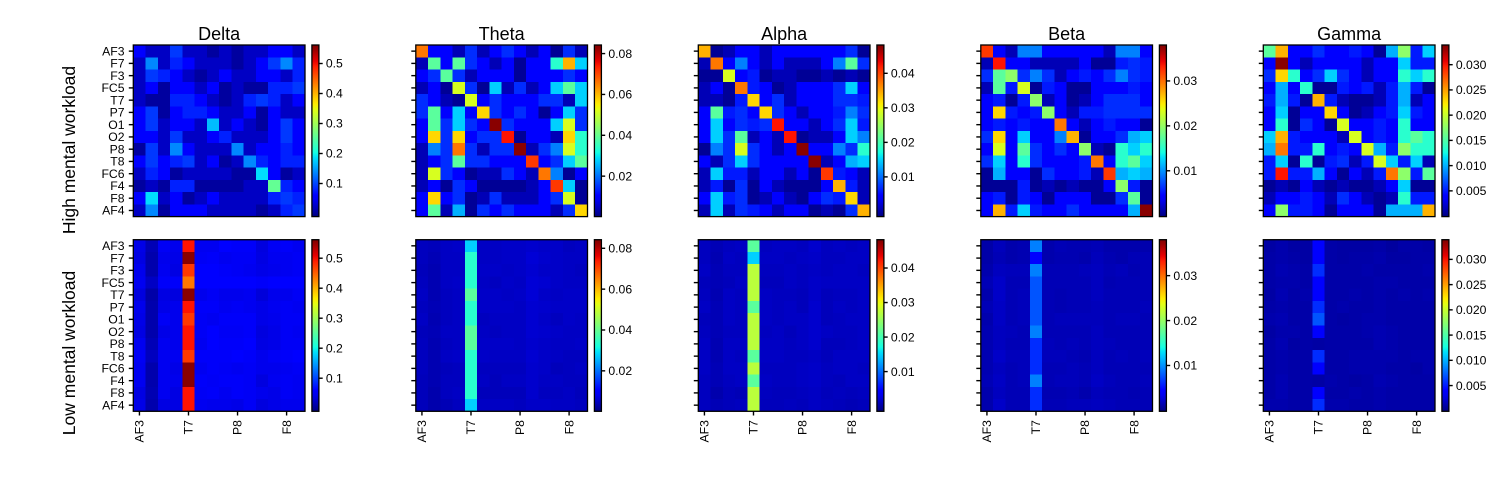 The width and height of the screenshot is (1512, 495). What do you see at coordinates (219, 34) in the screenshot?
I see `svg-text: Delta` at bounding box center [219, 34].